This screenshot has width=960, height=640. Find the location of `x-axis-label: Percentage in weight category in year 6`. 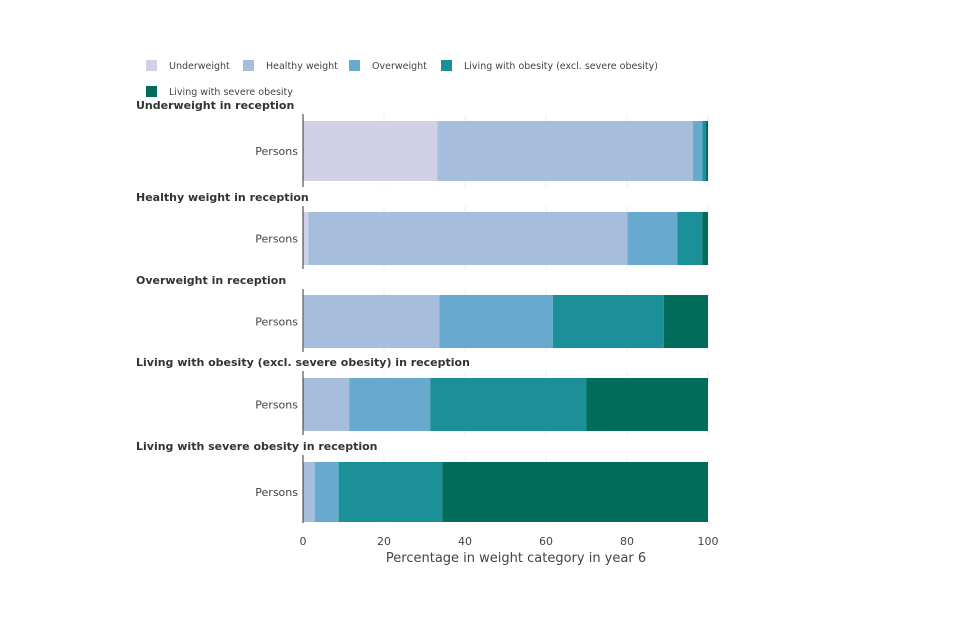

x-axis-label: Percentage in weight category in year 6 is located at coordinates (516, 558).